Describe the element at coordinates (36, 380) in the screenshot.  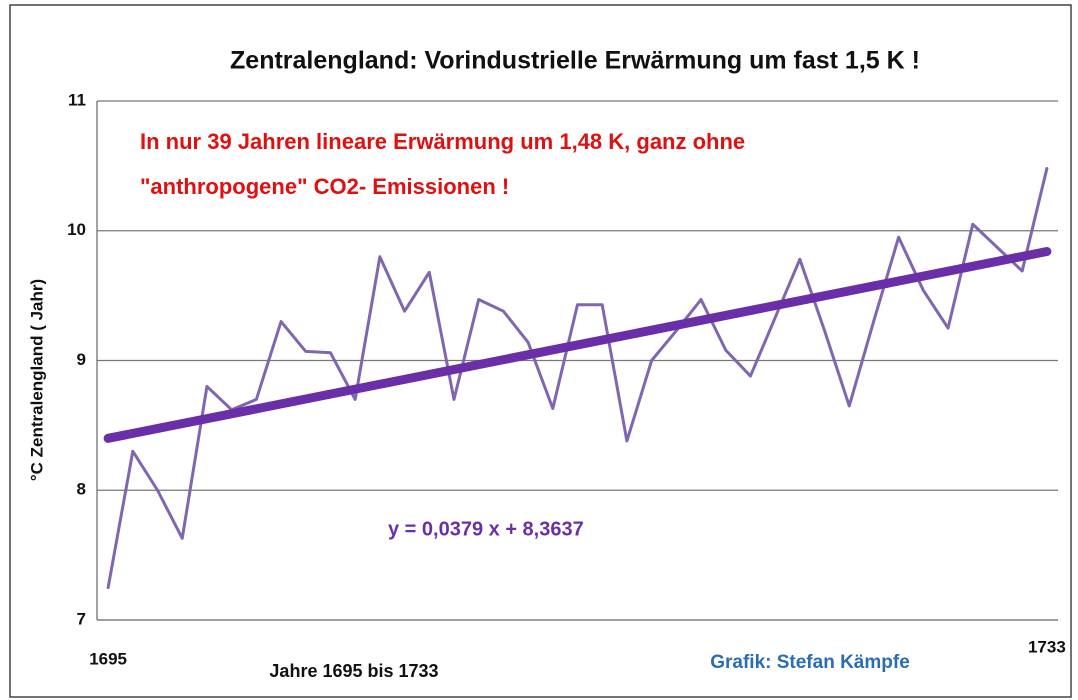
I see `y-axis-label: °C Zentralengland ( Jahr)` at that location.